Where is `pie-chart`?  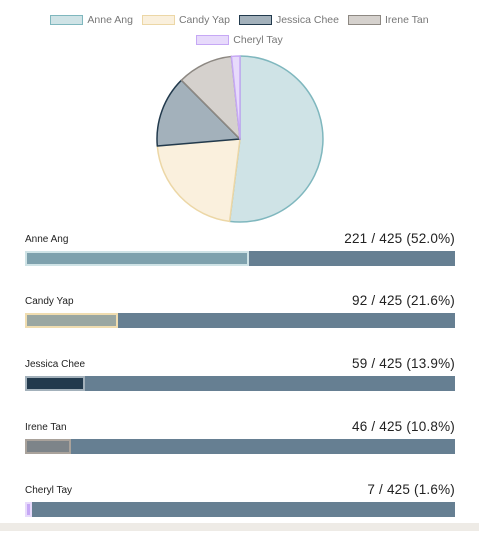 pie-chart is located at coordinates (240, 139).